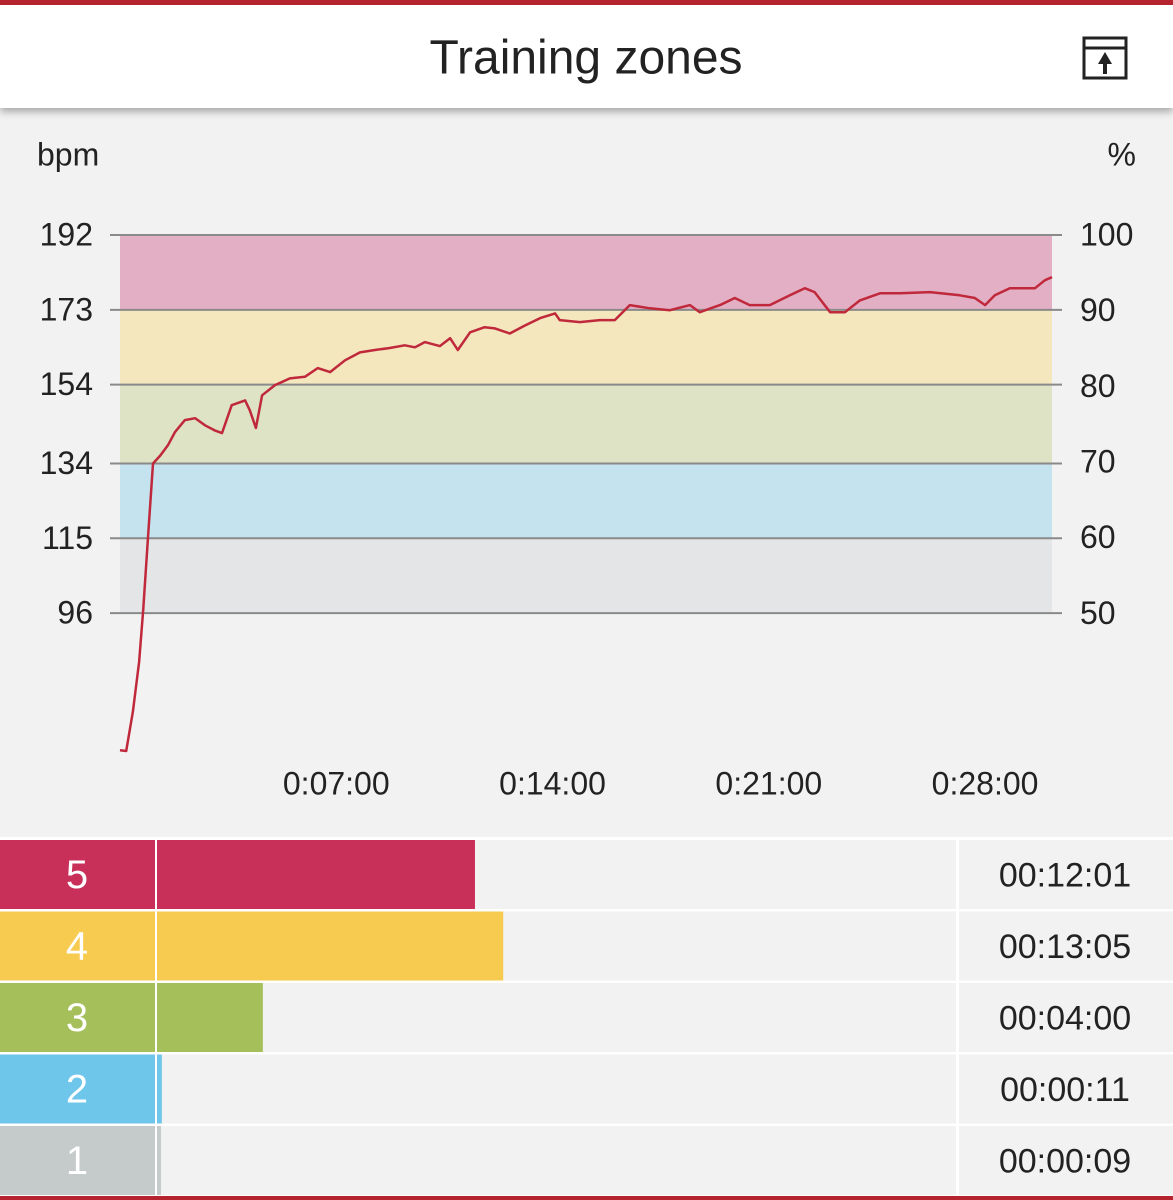  I want to click on y2-tick-label: 50, so click(1098, 613).